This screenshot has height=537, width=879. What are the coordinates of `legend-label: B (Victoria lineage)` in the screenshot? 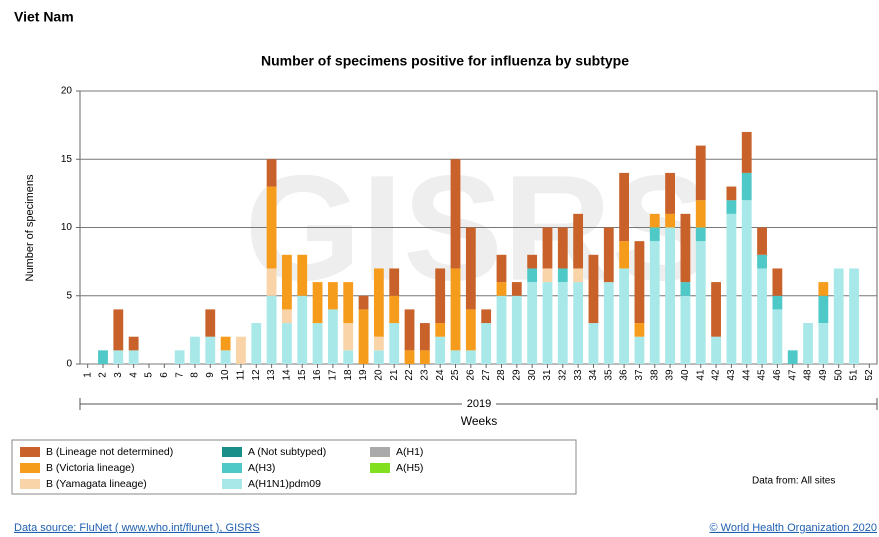 It's located at (90, 468).